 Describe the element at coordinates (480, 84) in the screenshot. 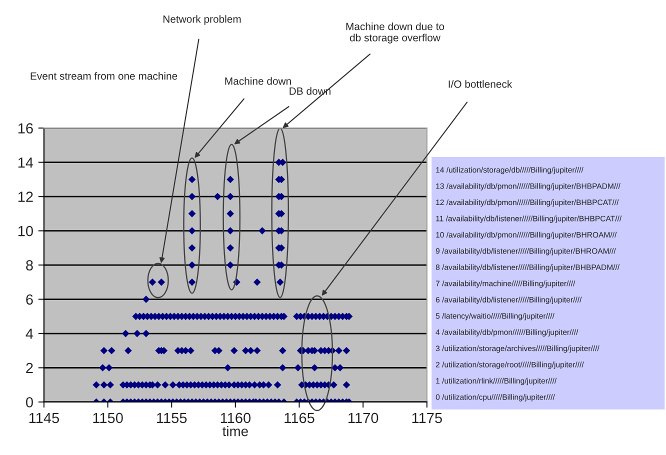

I see `text: I/O bottleneck` at that location.